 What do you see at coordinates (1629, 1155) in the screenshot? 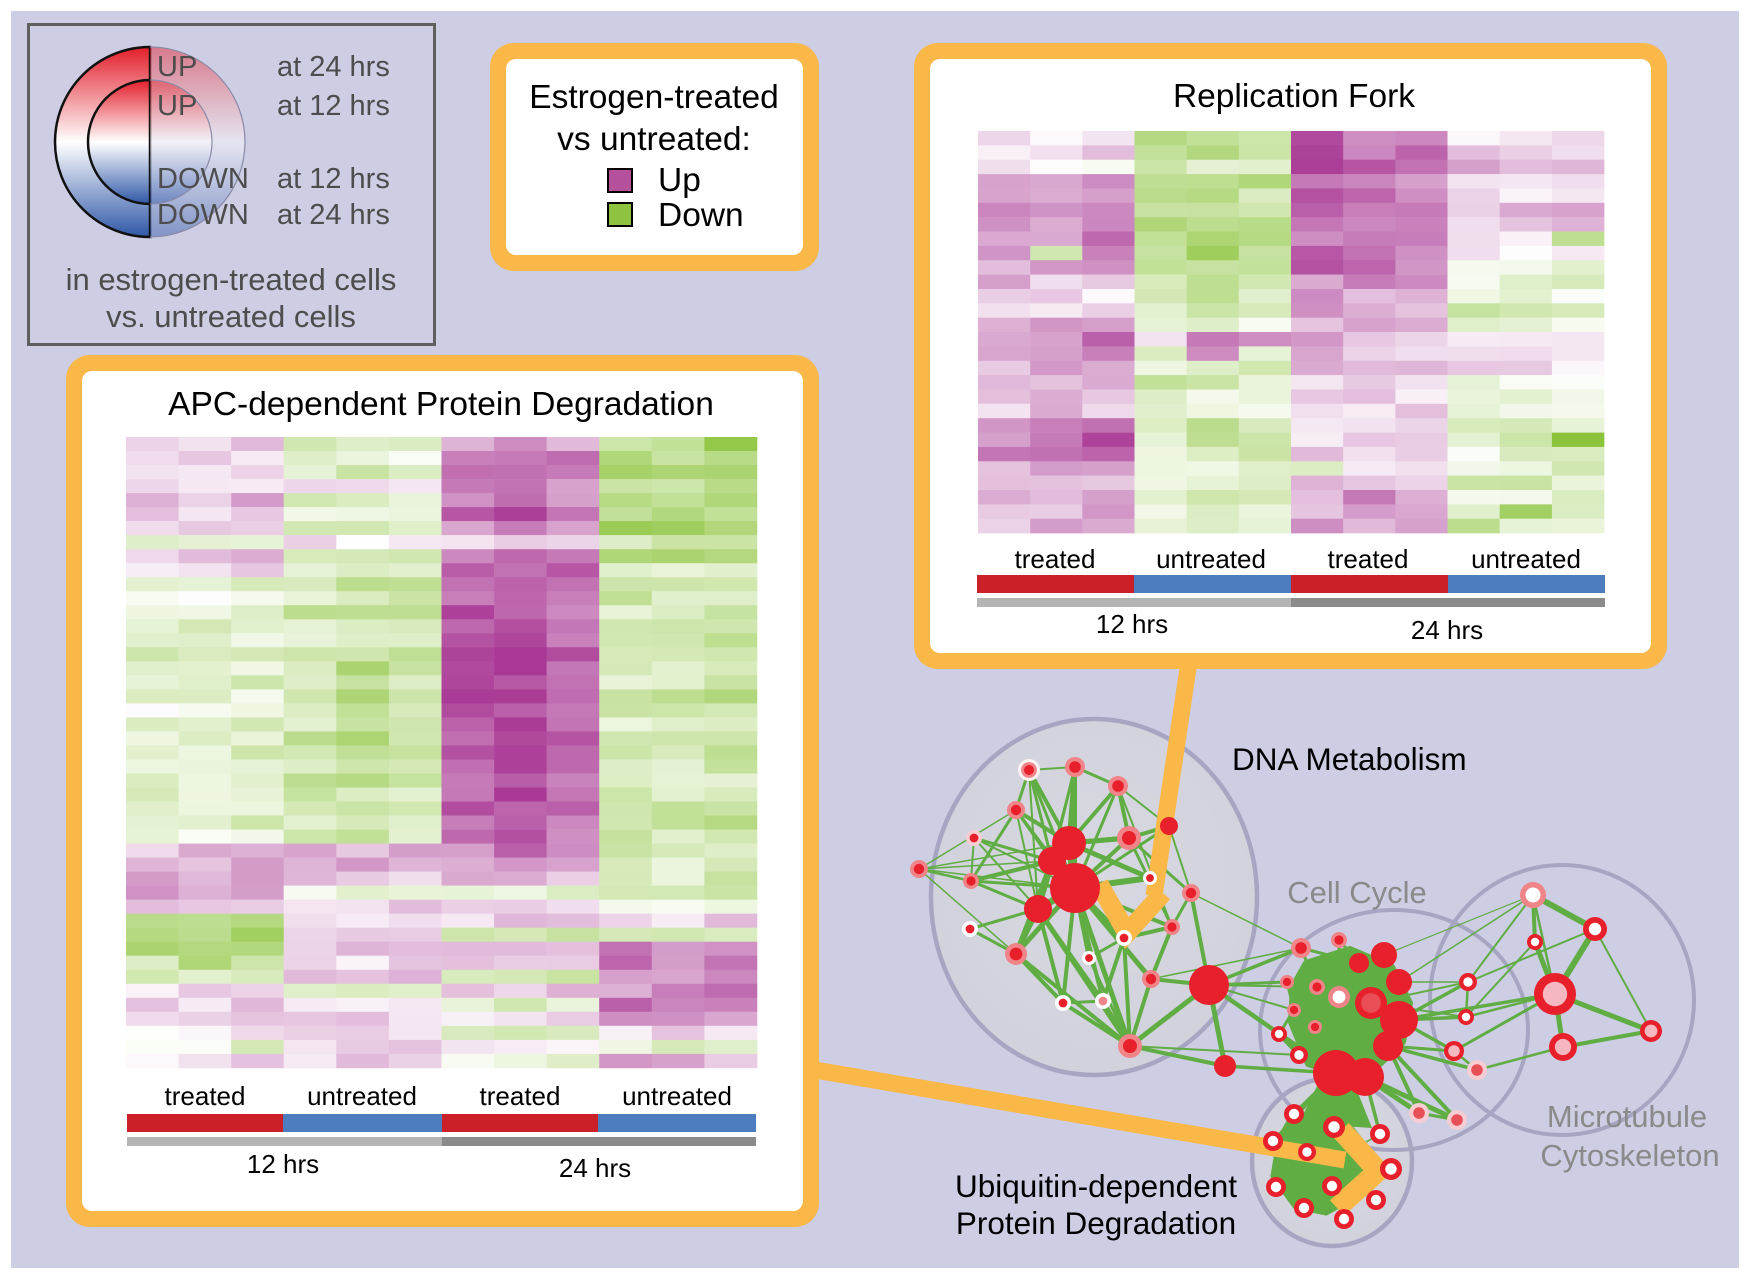
I see `svg-text: Cytoskeleton` at bounding box center [1629, 1155].